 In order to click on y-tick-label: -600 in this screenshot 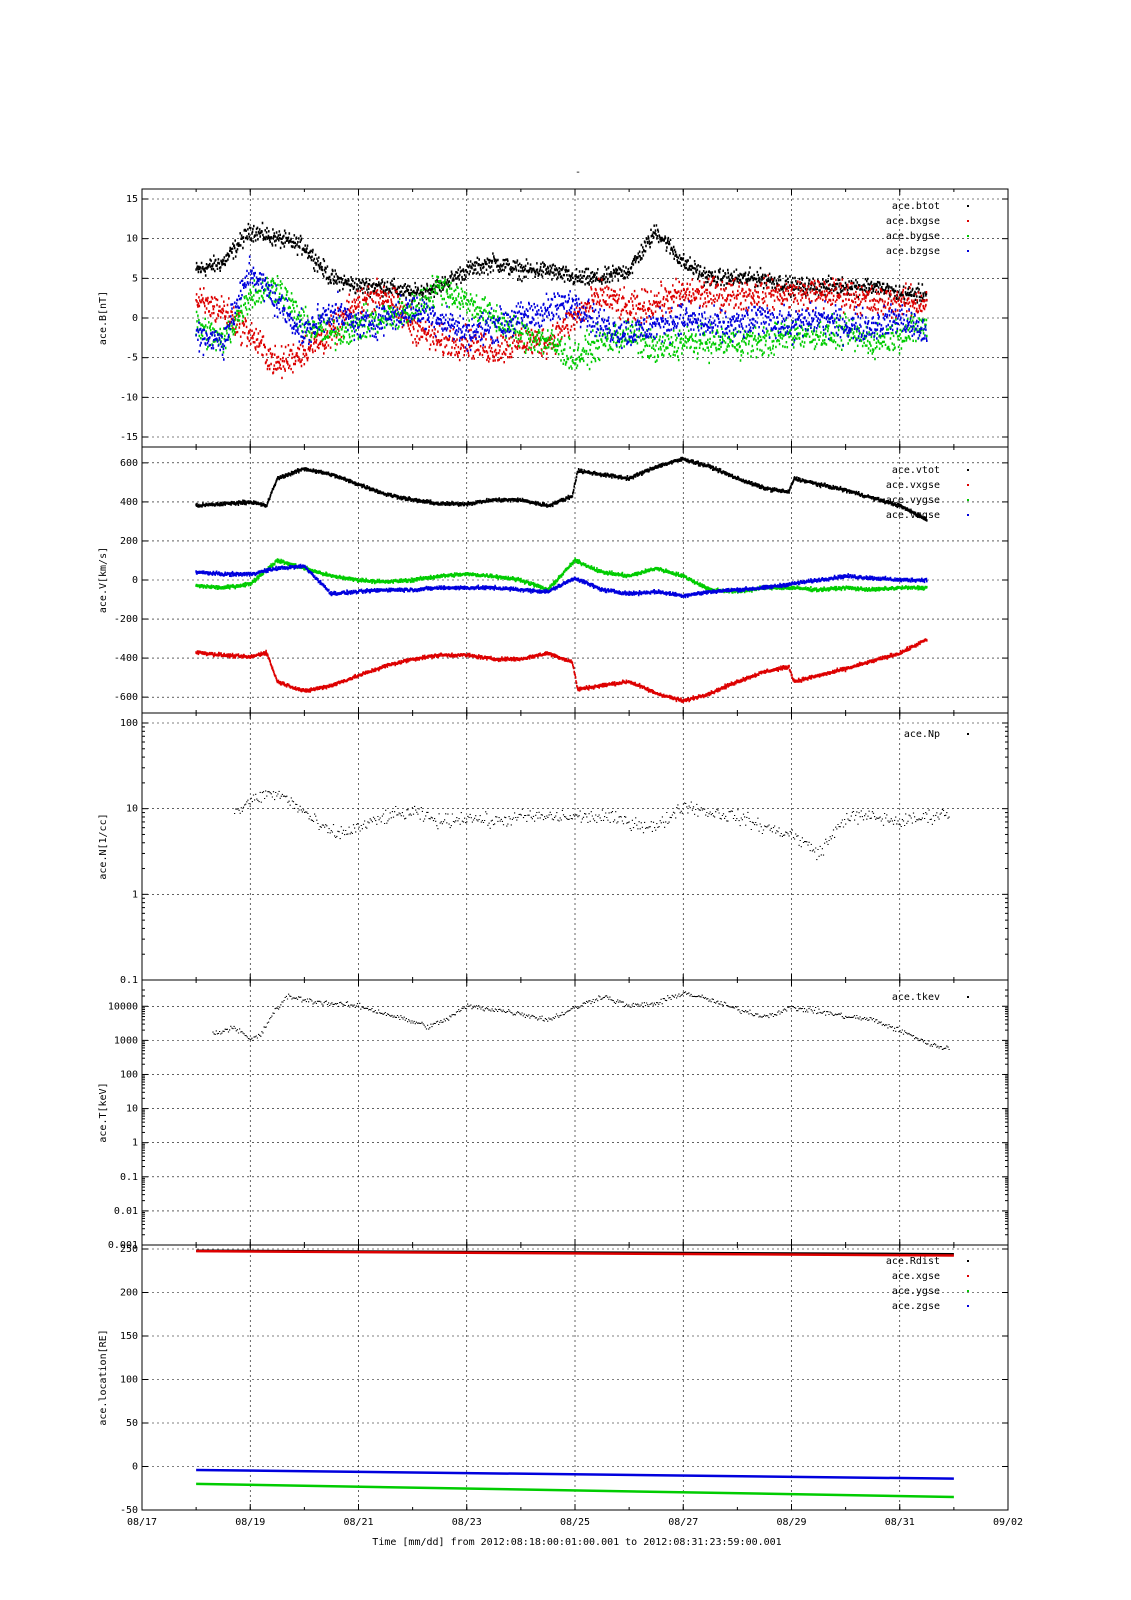, I will do `click(126, 697)`.